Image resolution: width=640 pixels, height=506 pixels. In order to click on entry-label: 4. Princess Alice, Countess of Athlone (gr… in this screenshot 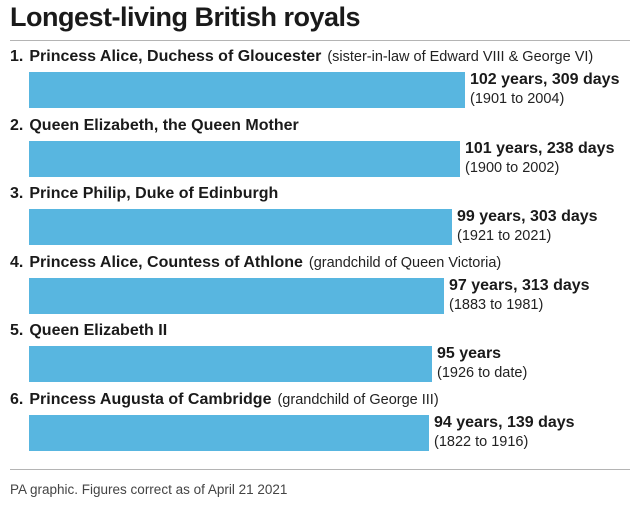, I will do `click(255, 263)`.